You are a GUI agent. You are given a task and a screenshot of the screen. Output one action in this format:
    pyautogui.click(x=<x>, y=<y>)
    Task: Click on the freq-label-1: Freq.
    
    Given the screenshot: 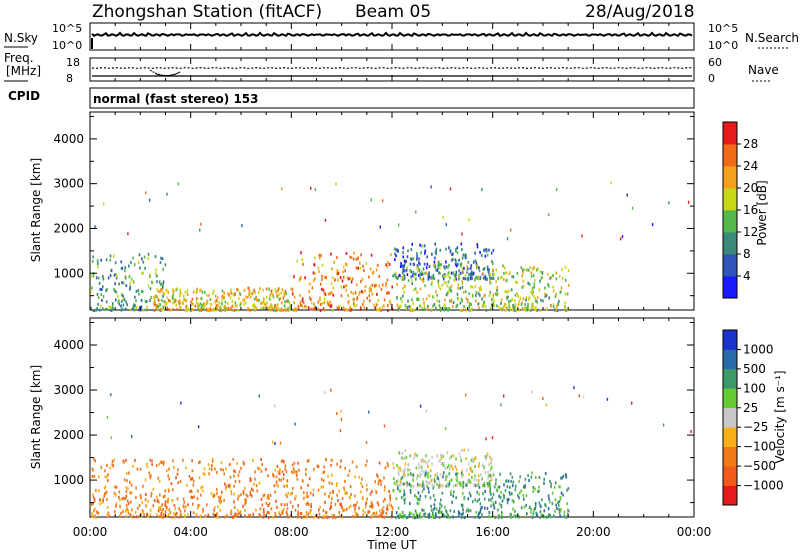 What is the action you would take?
    pyautogui.click(x=19, y=58)
    